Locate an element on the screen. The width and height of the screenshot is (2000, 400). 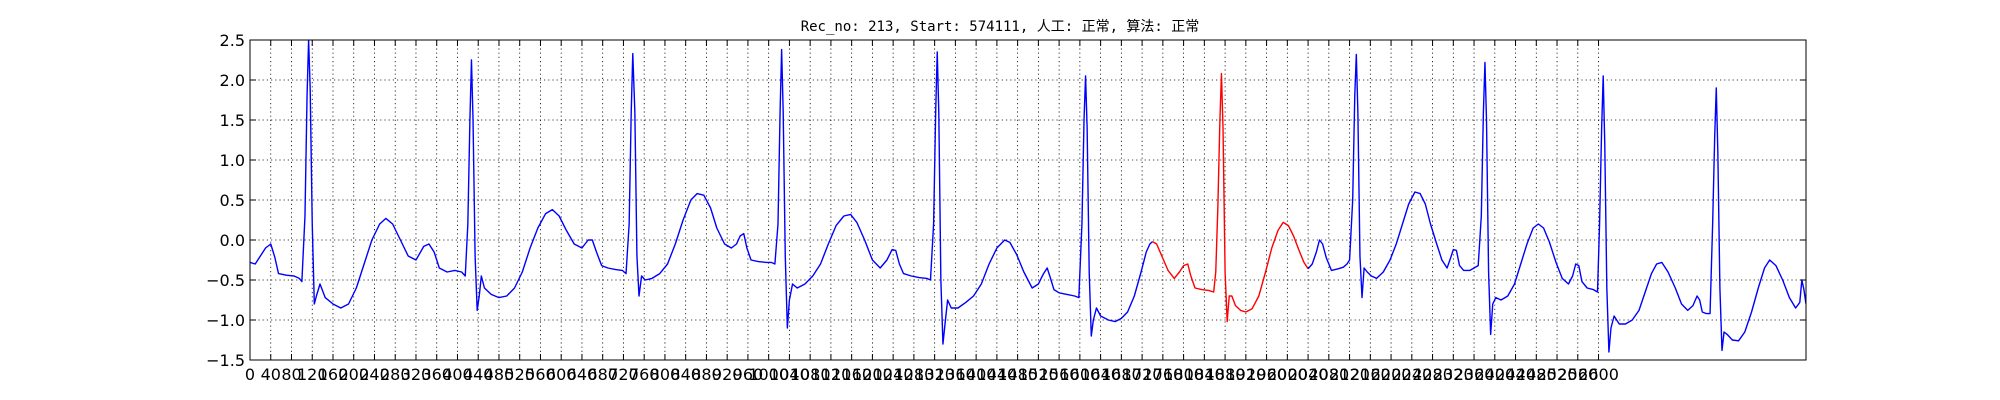
x-tick-label: 1160 is located at coordinates (851, 374).